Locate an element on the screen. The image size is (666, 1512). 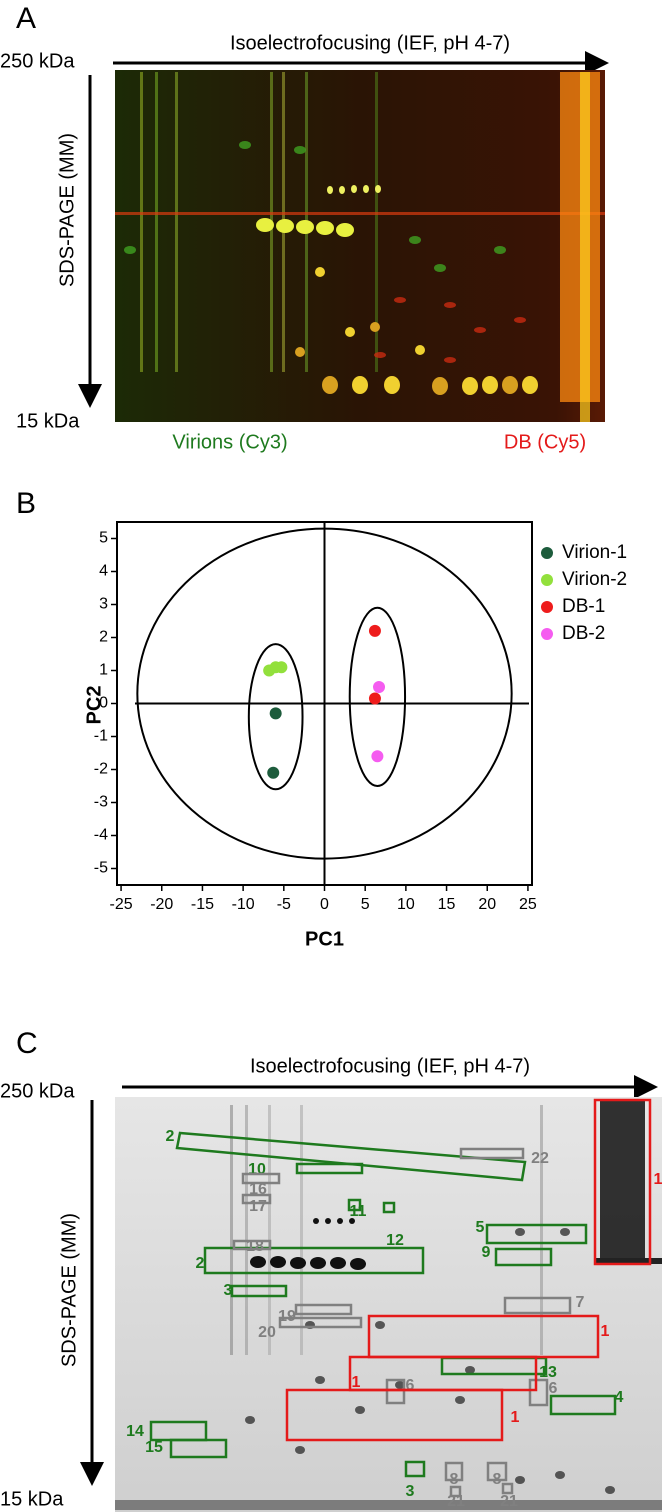
y-tick-label: -2 is located at coordinates (101, 769).